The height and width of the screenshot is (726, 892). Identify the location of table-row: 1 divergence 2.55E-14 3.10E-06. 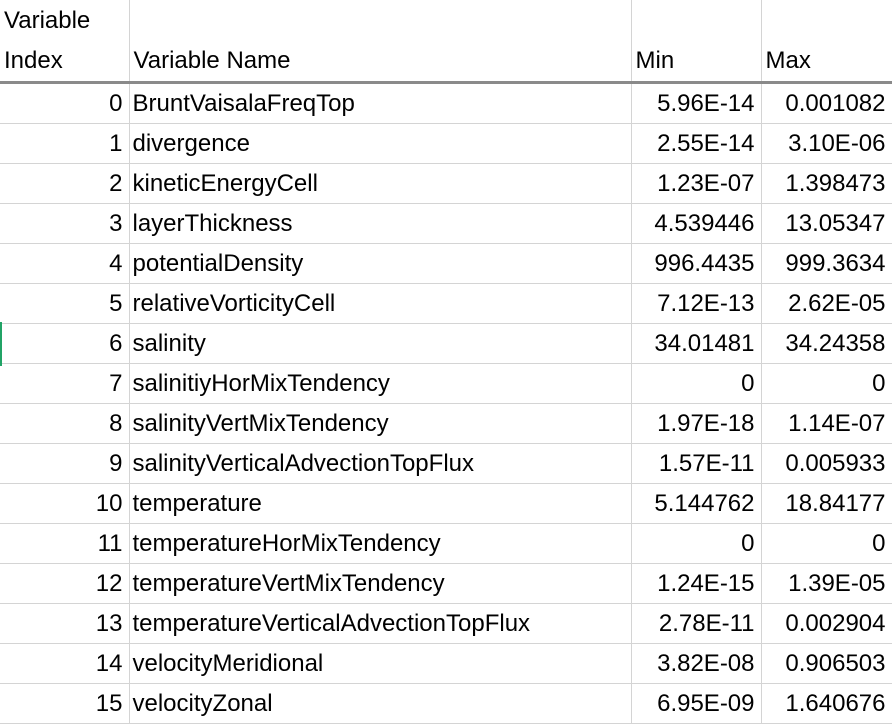
(446, 143).